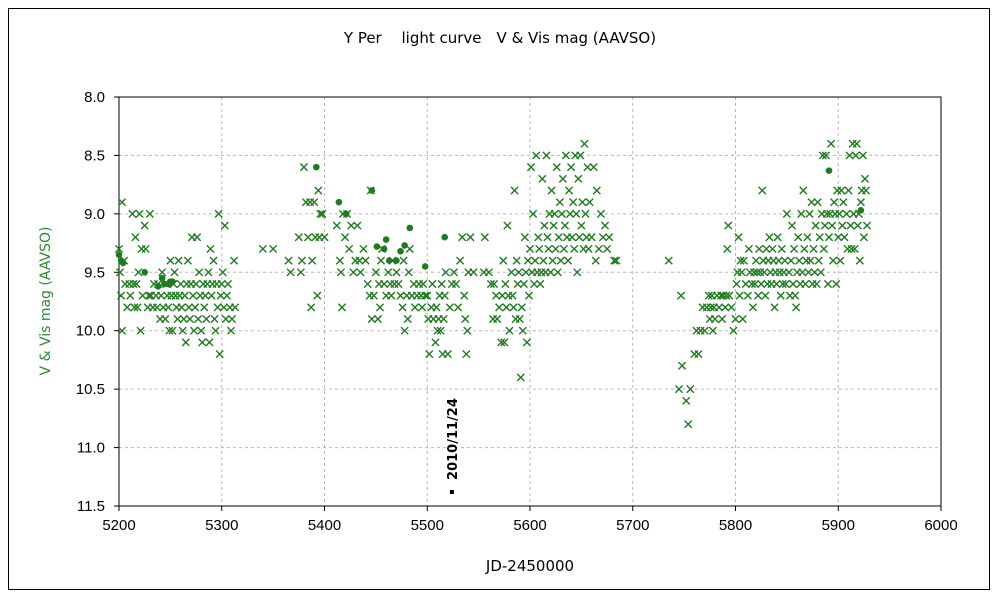 The image size is (1000, 600). I want to click on x-tick-label: 5800, so click(735, 525).